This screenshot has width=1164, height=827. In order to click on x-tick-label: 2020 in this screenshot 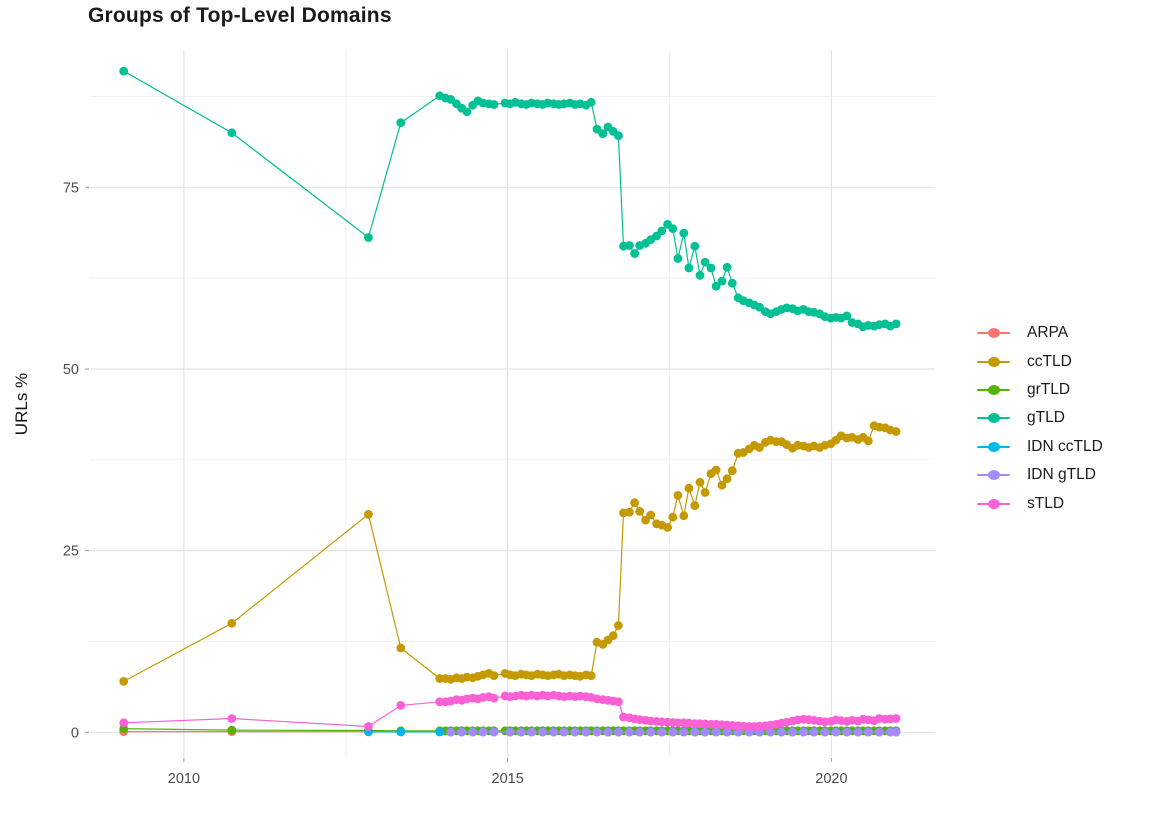, I will do `click(831, 779)`.